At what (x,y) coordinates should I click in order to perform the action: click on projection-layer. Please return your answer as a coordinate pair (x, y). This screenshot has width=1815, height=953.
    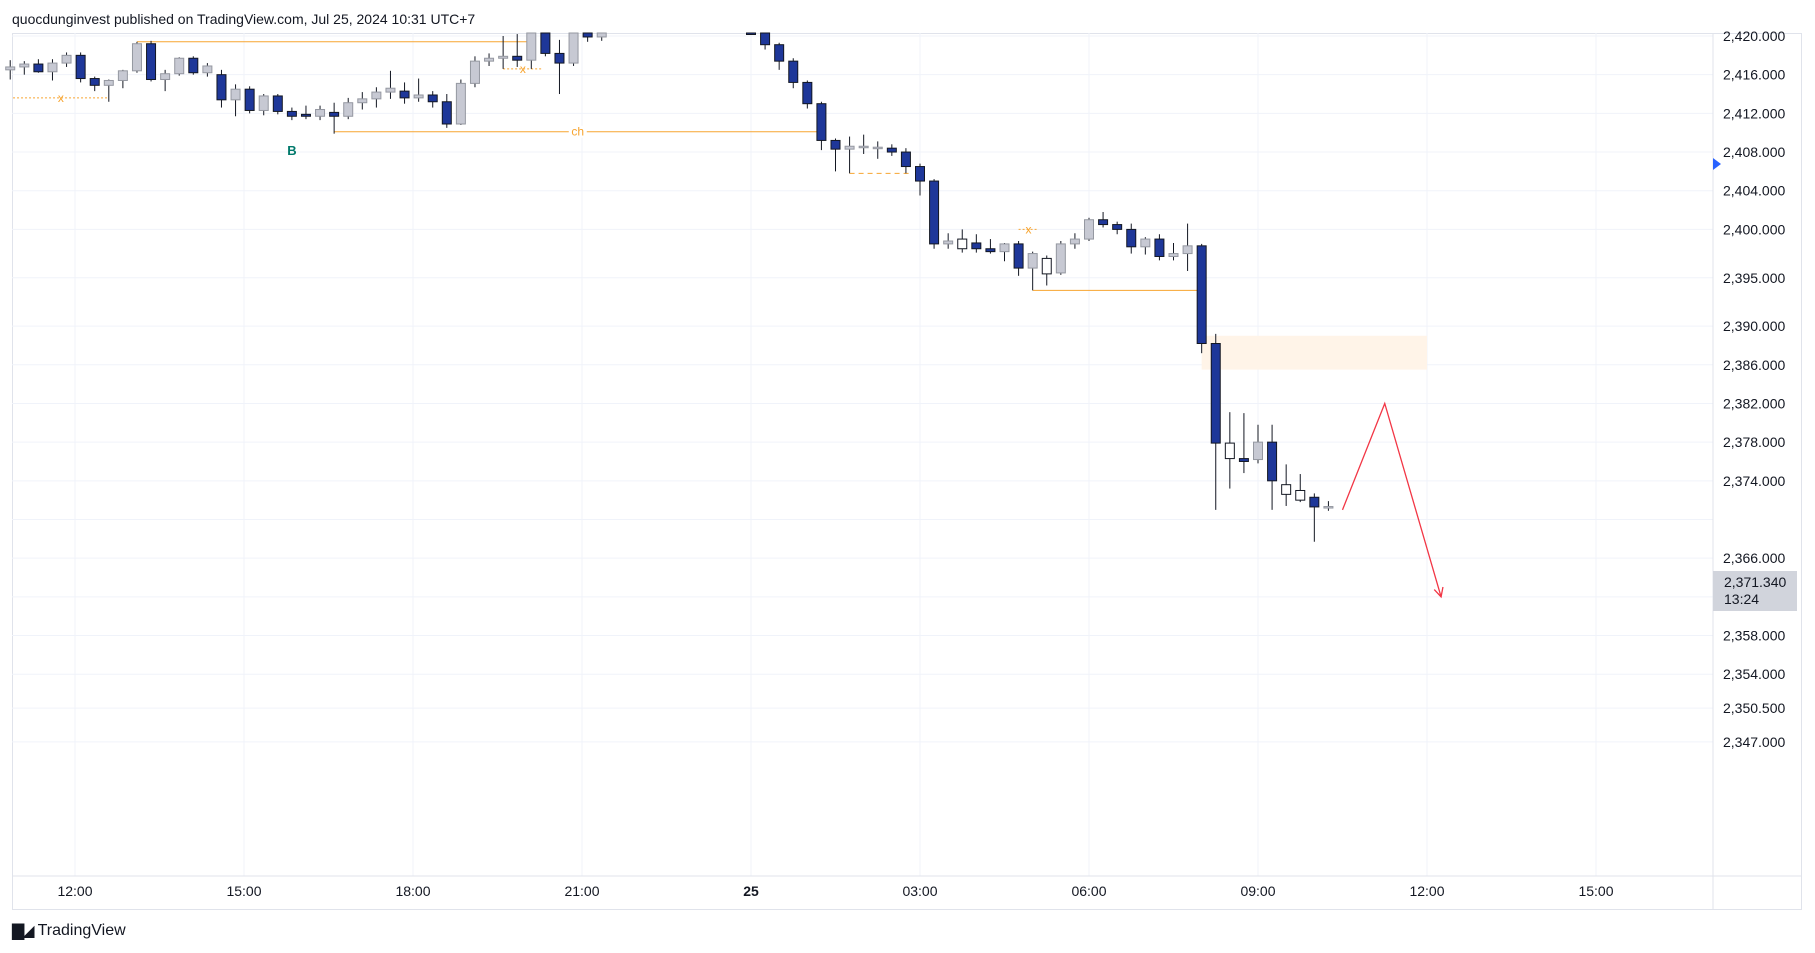
    Looking at the image, I should click on (1392, 500).